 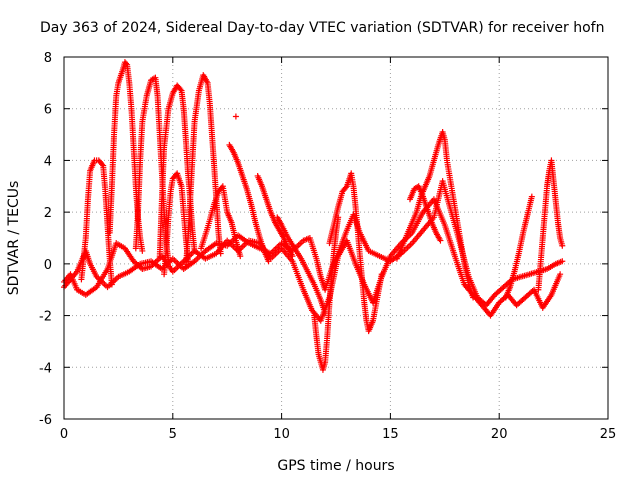 I want to click on y-tick-label: -6, so click(x=45, y=420).